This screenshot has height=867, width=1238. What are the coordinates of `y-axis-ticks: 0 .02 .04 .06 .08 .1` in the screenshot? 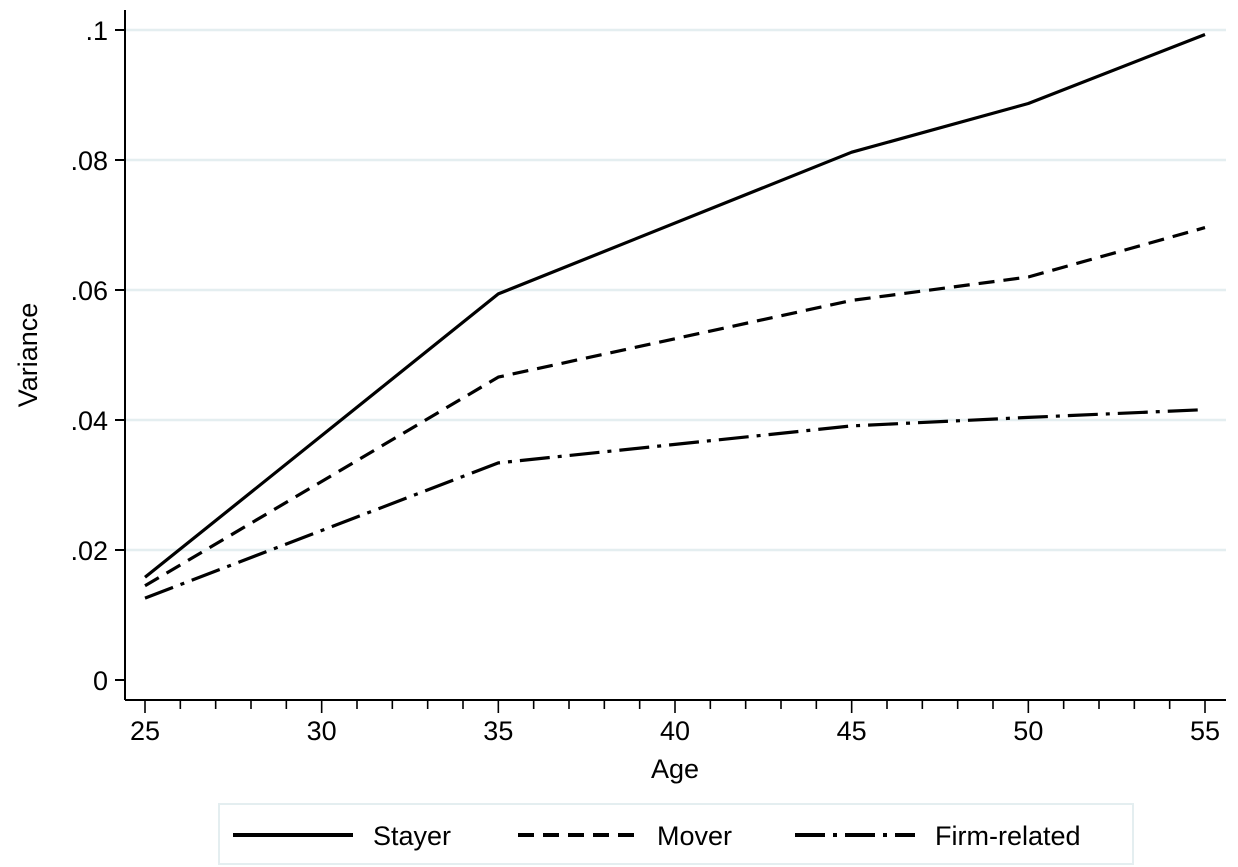 It's located at (97, 356).